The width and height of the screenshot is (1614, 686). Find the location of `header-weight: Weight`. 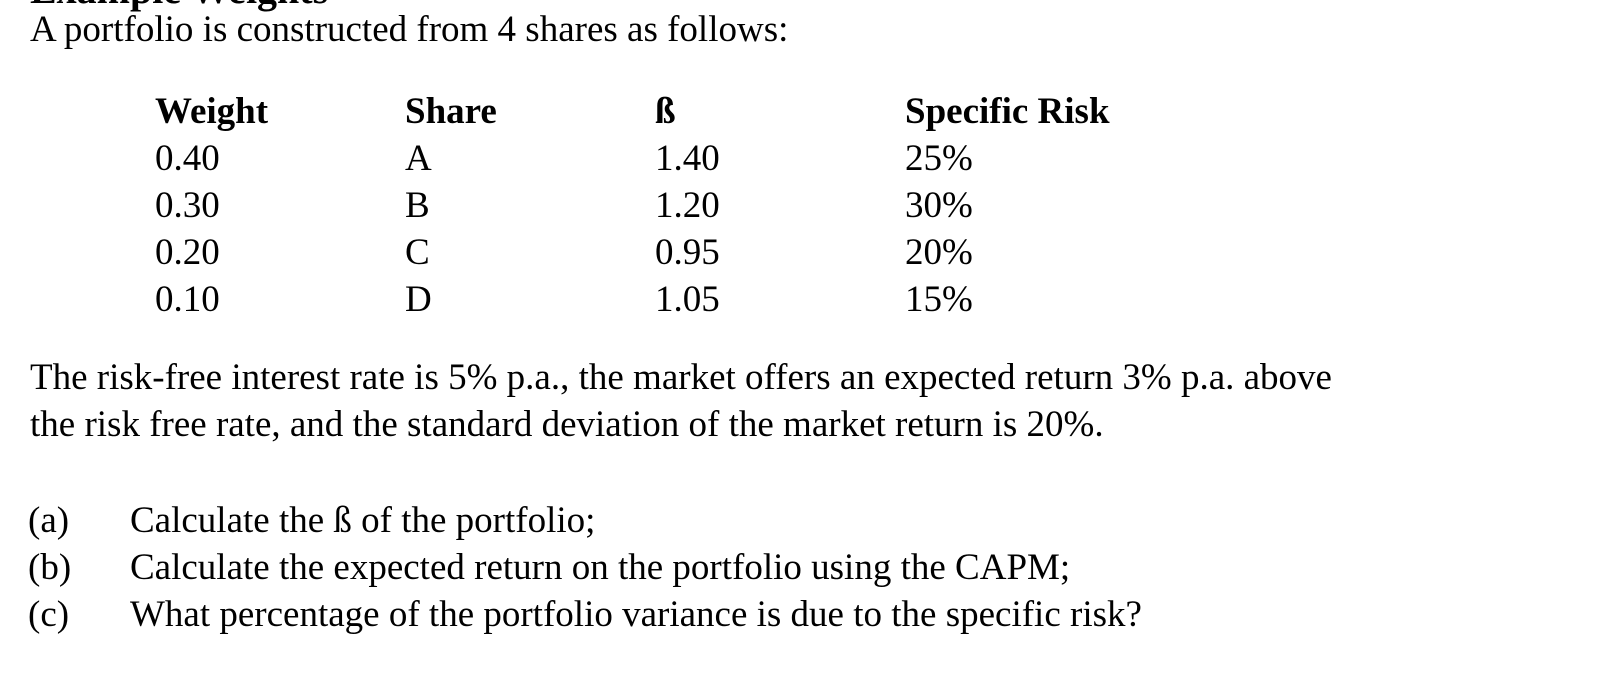

header-weight: Weight is located at coordinates (212, 111).